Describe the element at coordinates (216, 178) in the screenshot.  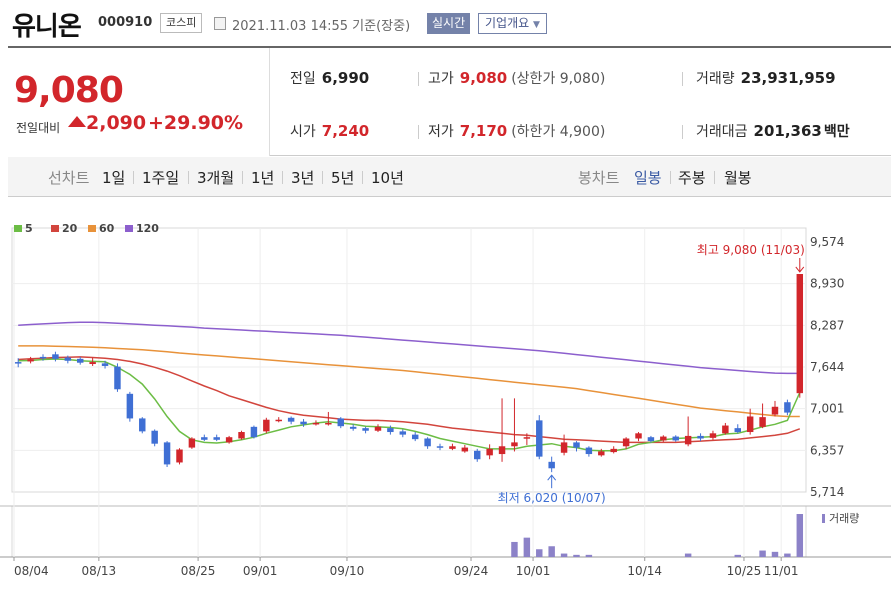
I see `tab-3m: 3개월` at that location.